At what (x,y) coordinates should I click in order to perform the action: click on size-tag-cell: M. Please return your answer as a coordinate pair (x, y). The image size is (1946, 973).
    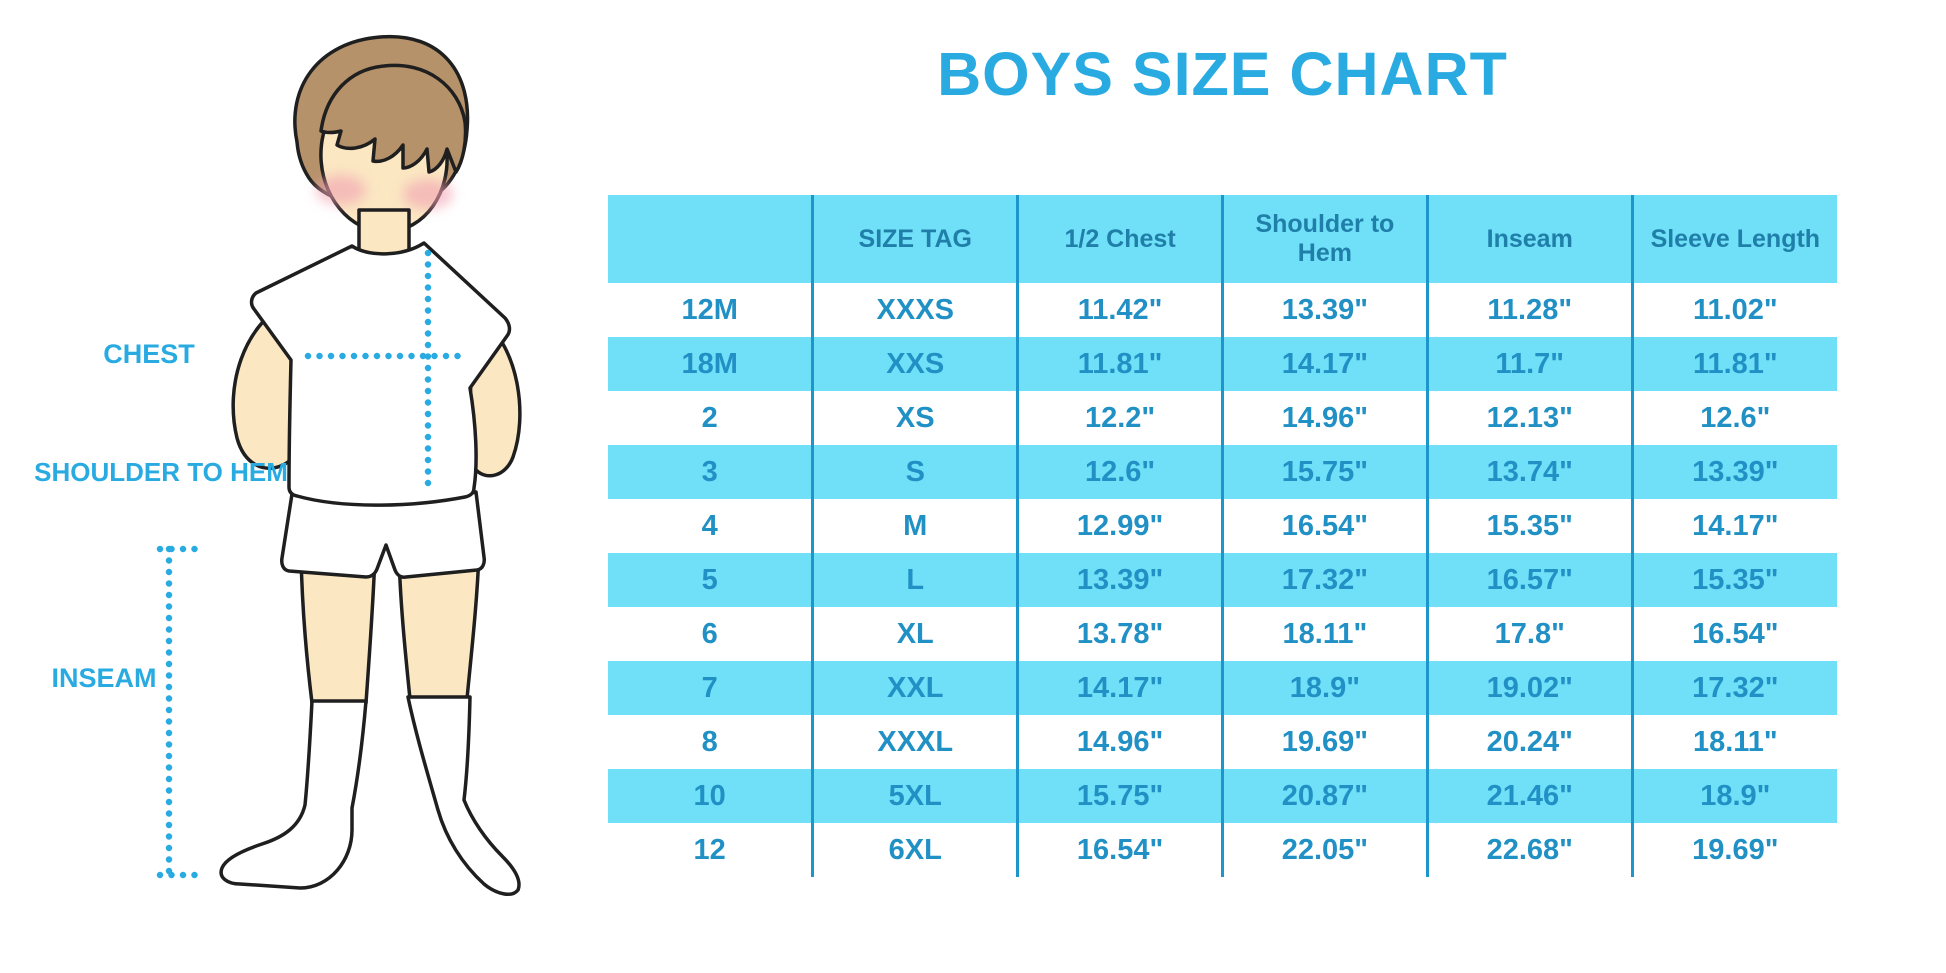
    Looking at the image, I should click on (914, 526).